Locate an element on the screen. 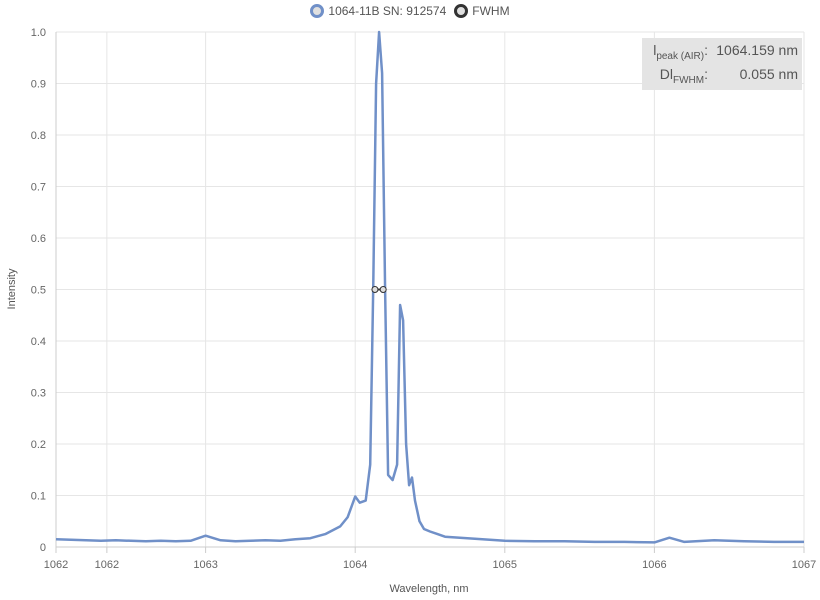  y-tick-label: 0.8 is located at coordinates (38, 136).